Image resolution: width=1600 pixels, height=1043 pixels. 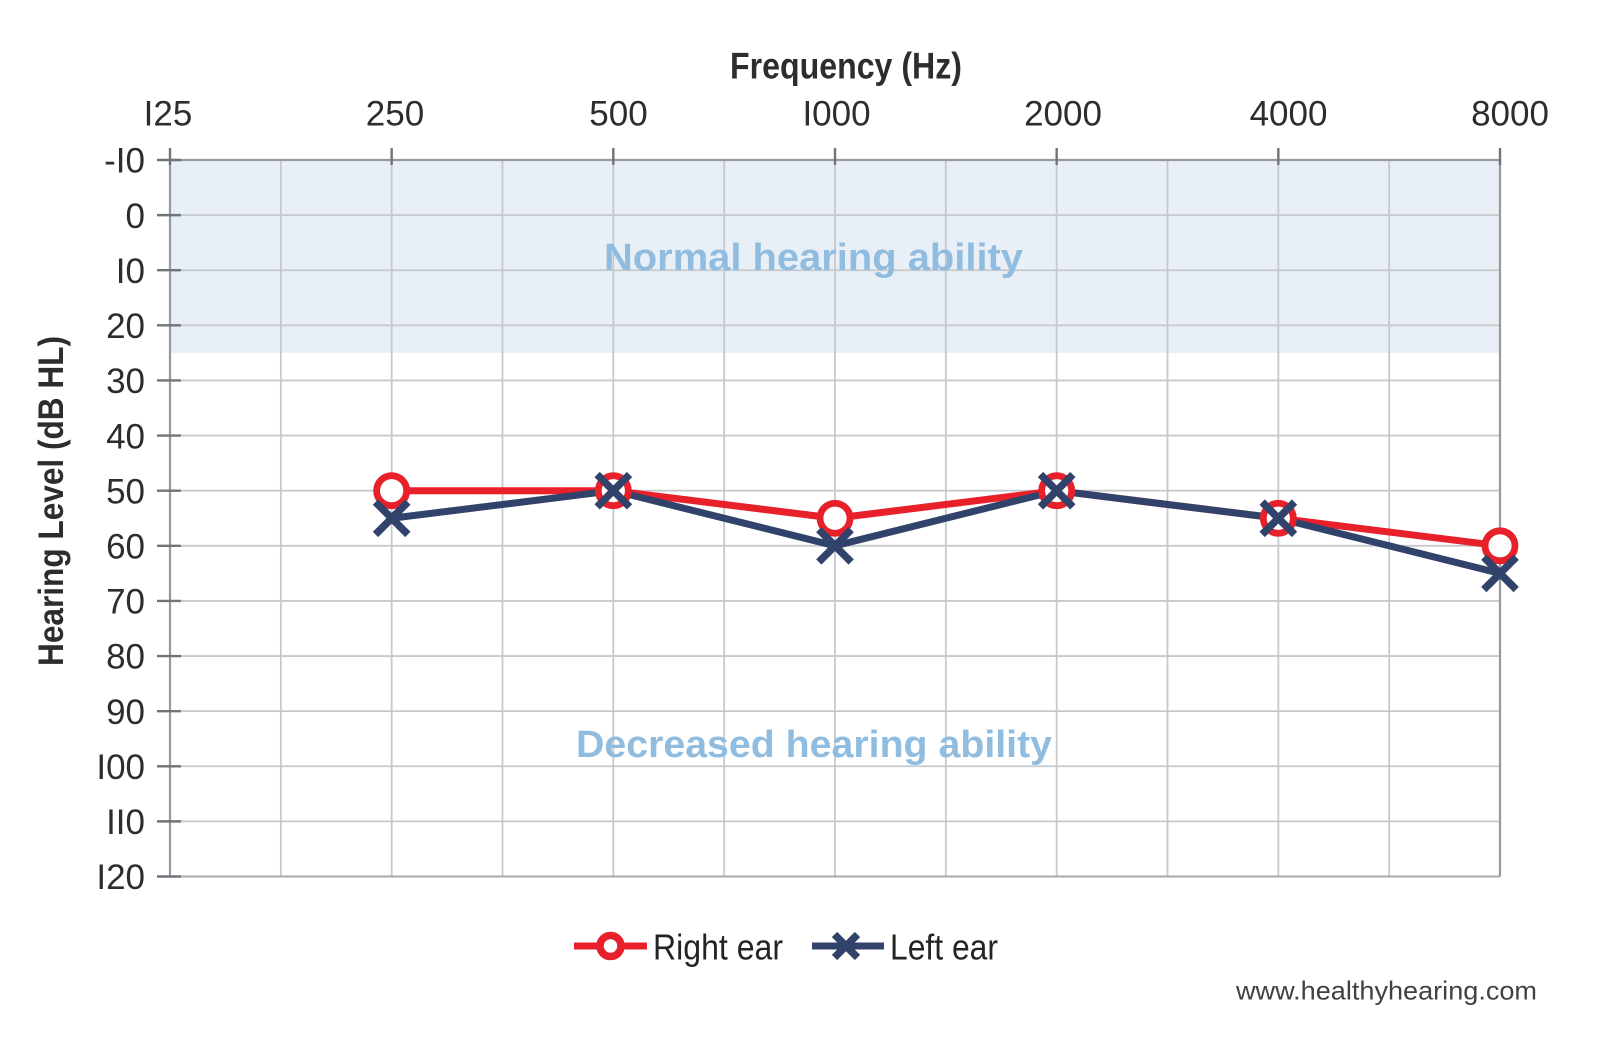 I want to click on svg-text: Hearing Level (dB HL), so click(x=51, y=501).